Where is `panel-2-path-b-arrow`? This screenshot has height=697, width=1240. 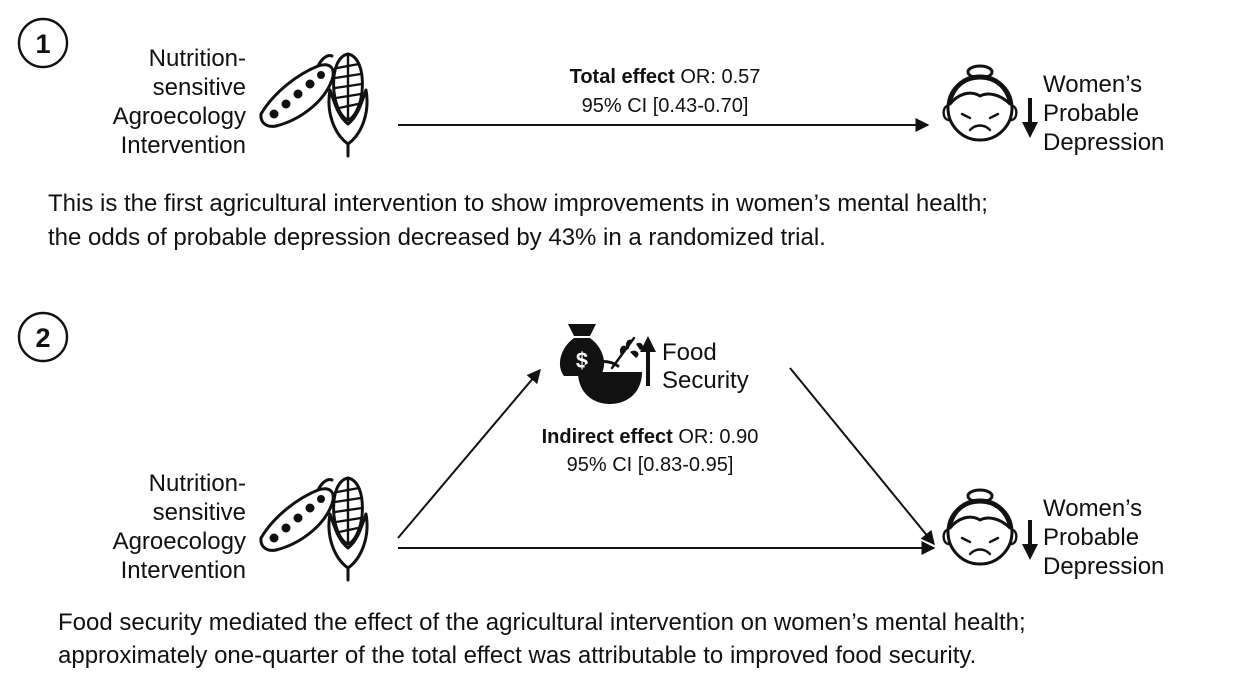 panel-2-path-b-arrow is located at coordinates (862, 456).